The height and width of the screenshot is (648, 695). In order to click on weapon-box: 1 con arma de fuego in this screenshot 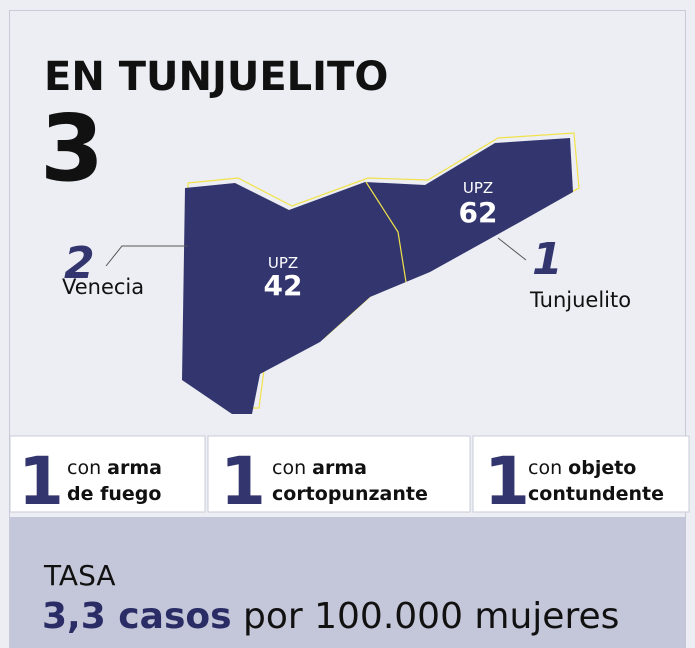, I will do `click(107, 477)`.